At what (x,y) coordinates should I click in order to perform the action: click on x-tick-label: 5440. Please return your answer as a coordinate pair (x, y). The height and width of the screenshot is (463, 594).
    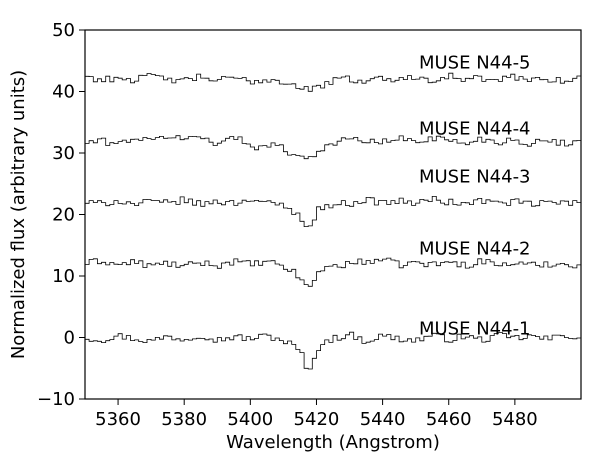
    Looking at the image, I should click on (383, 419).